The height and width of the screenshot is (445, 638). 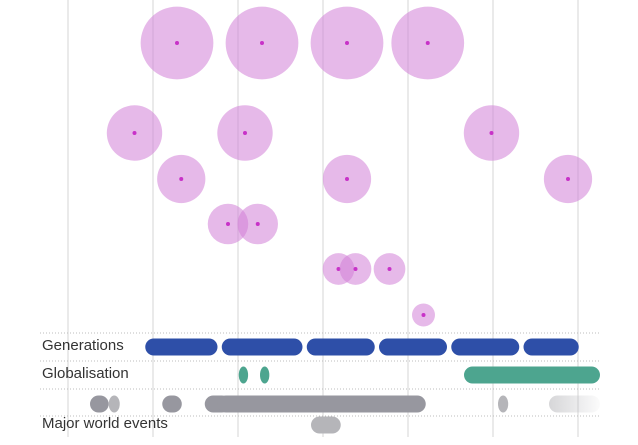 What do you see at coordinates (105, 423) in the screenshot?
I see `track-label-3: Major world events` at bounding box center [105, 423].